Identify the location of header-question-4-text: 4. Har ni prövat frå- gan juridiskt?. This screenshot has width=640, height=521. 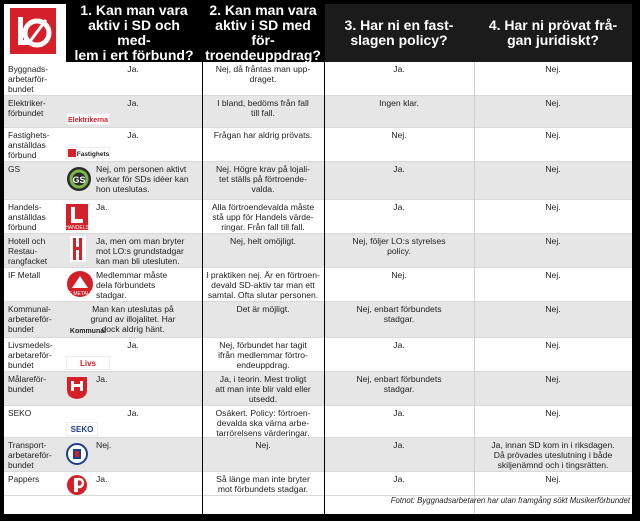
(553, 32).